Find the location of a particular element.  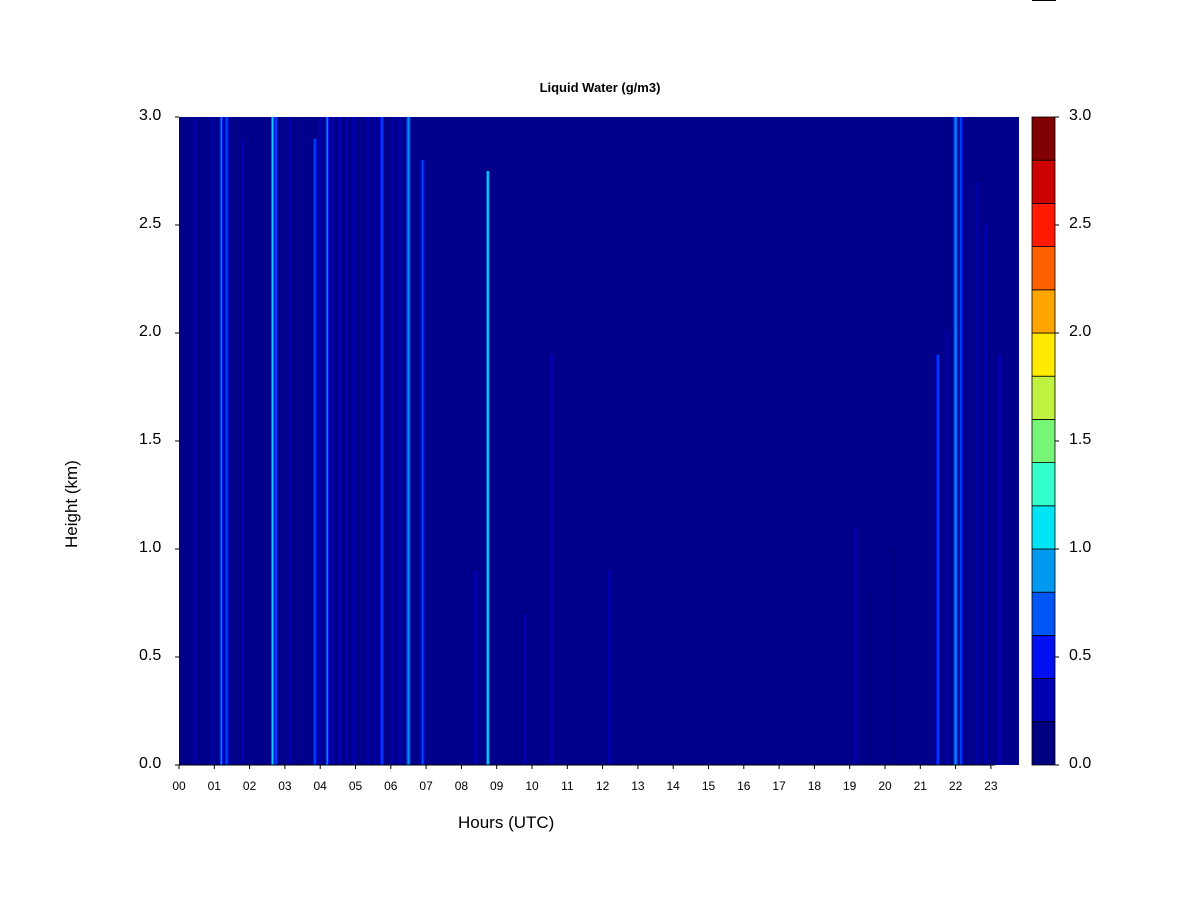

x-tick-label: 23 is located at coordinates (991, 786).